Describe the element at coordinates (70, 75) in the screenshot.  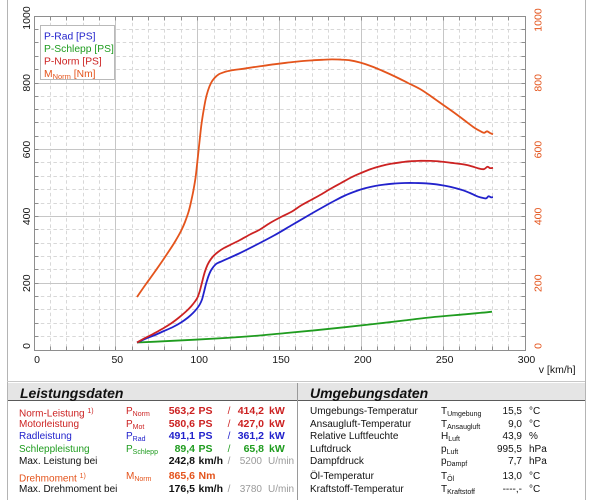
I see `svg-text: MNorm [Nm]` at that location.